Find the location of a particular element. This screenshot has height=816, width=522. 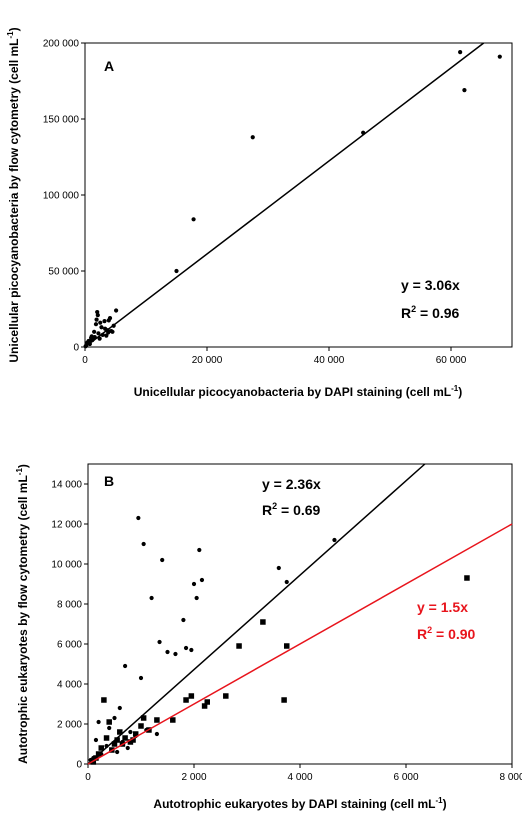

r2-value-b-red: = 0.90 is located at coordinates (453, 634).